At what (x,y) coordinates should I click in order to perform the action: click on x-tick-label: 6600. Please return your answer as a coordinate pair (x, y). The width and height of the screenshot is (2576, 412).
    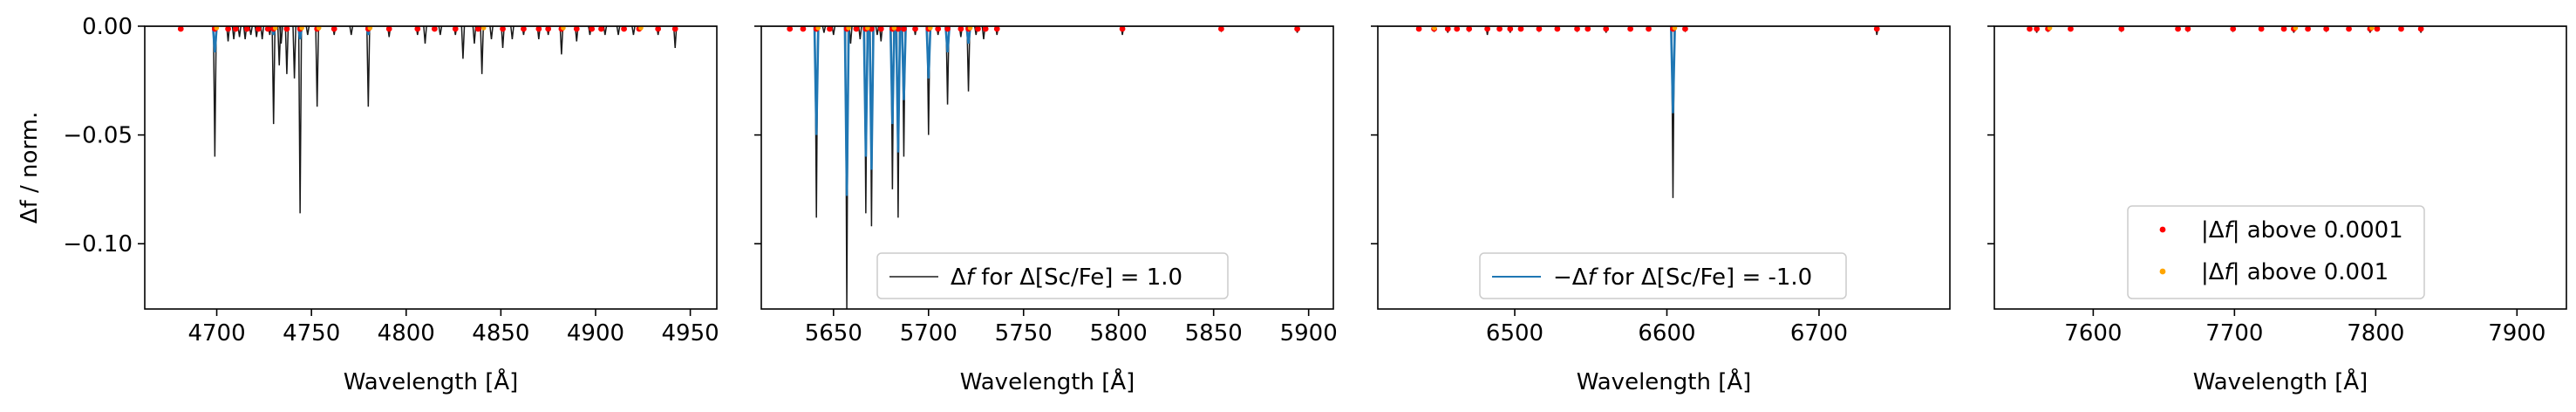
    Looking at the image, I should click on (1667, 333).